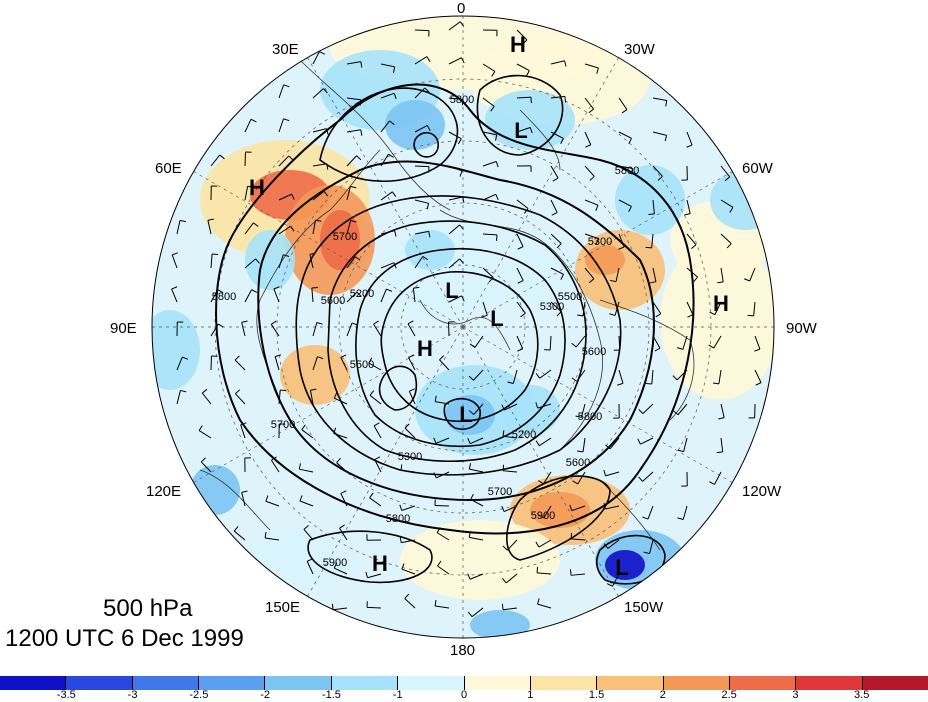  I want to click on colorbar, so click(464, 683).